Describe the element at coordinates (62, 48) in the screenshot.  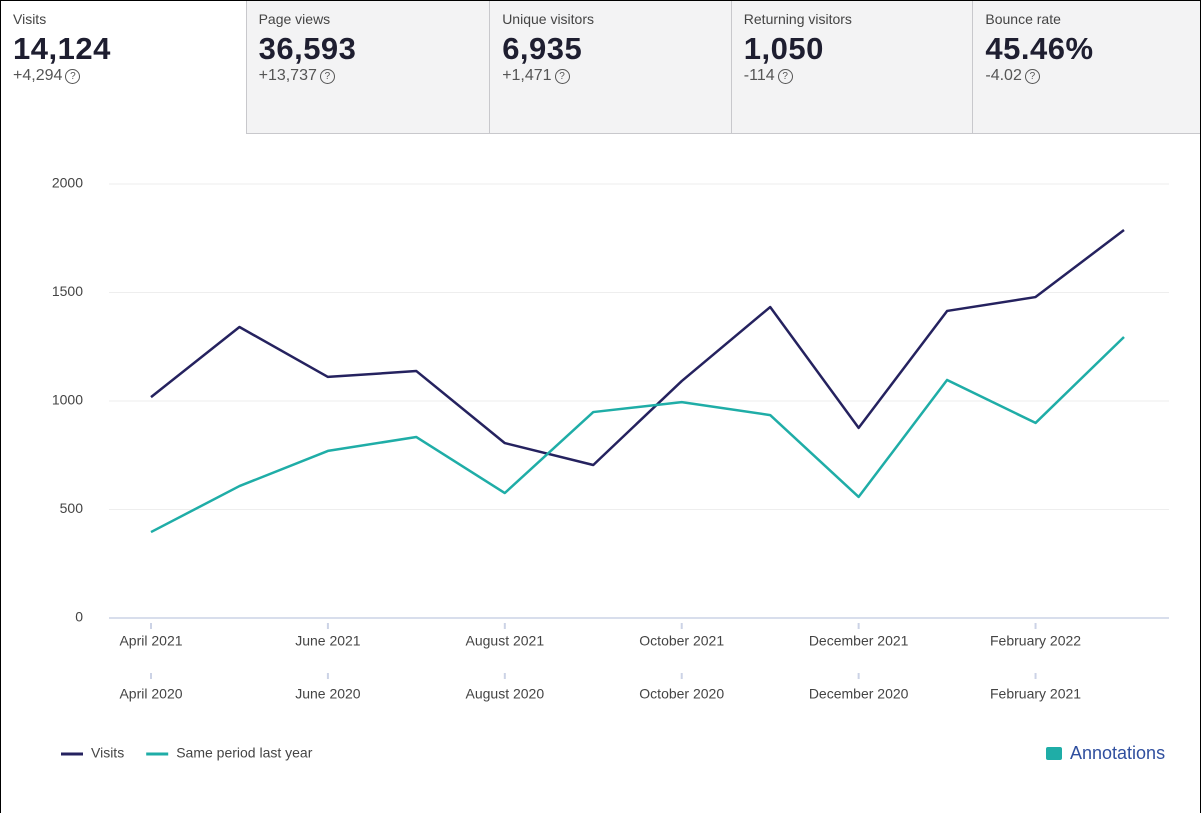
I see `metric-value: 14,124` at that location.